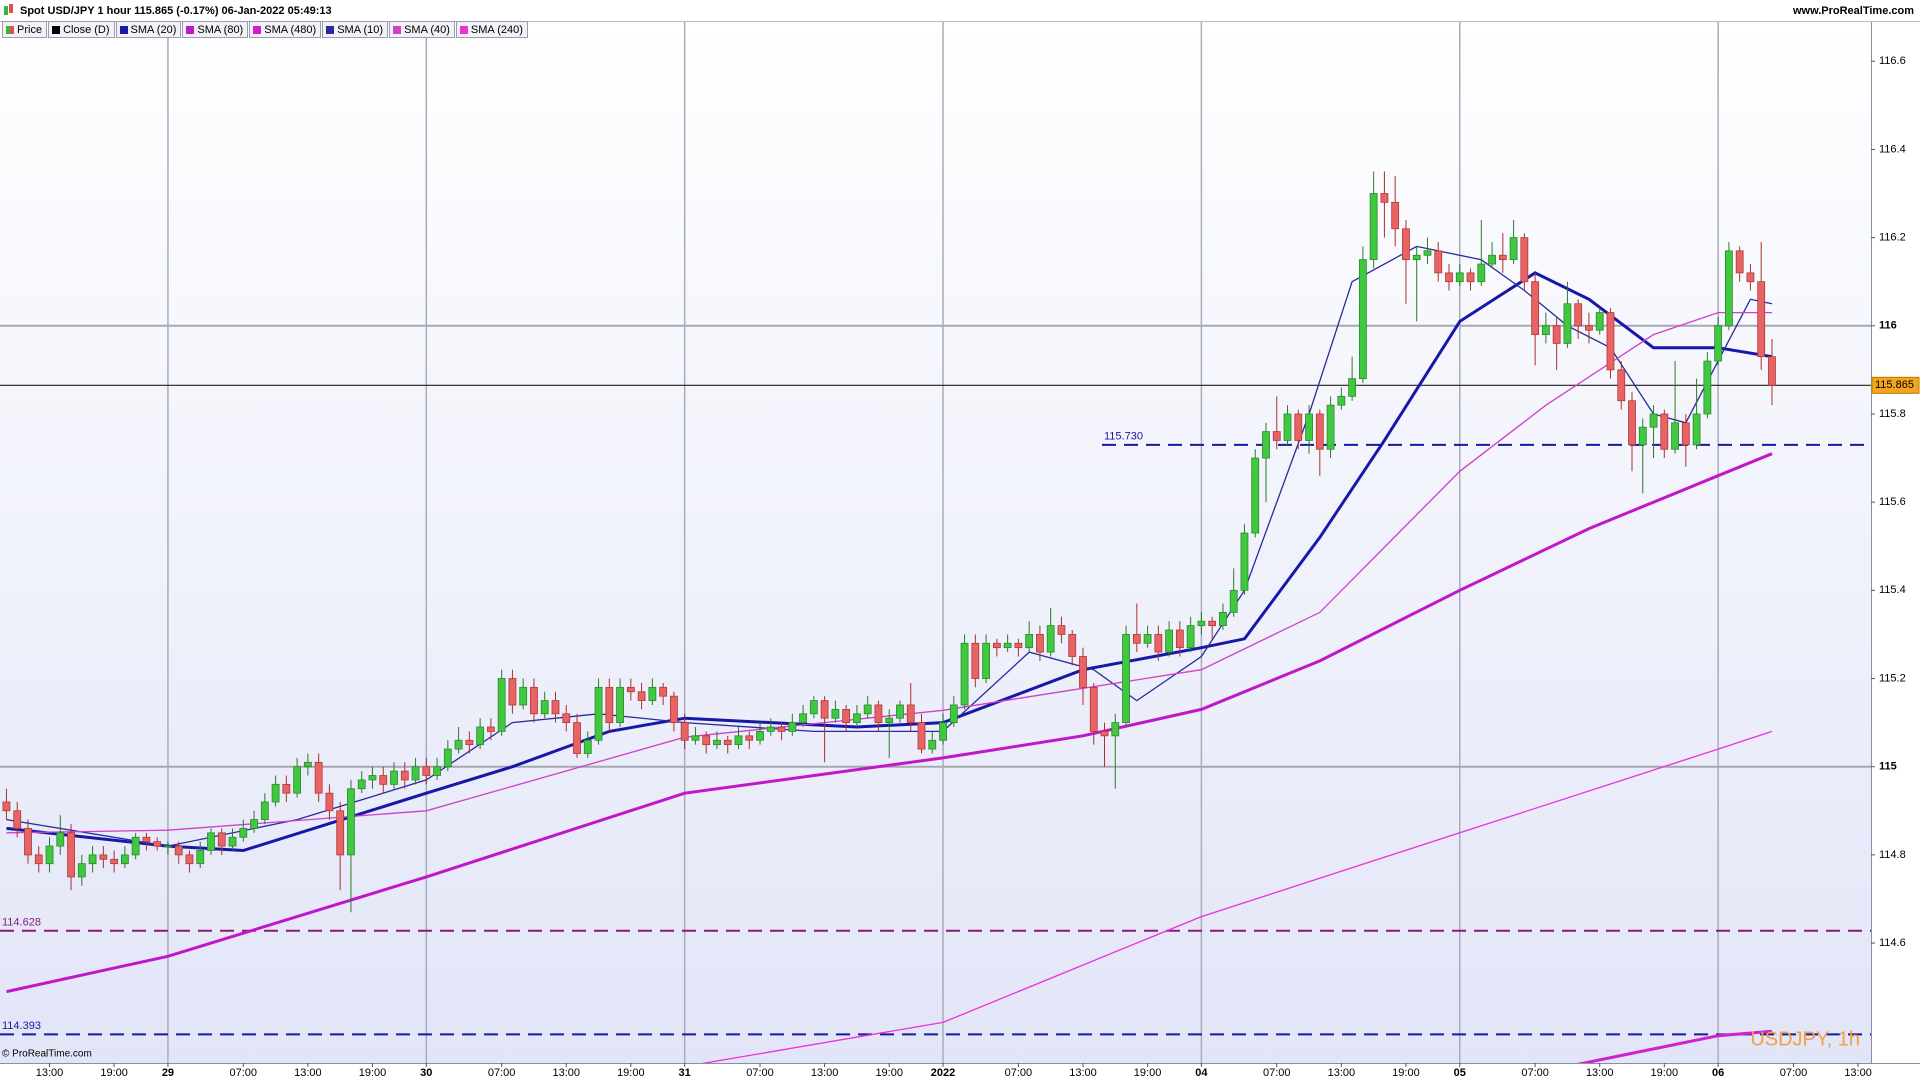  I want to click on legend-item: SMA (80), so click(215, 29).